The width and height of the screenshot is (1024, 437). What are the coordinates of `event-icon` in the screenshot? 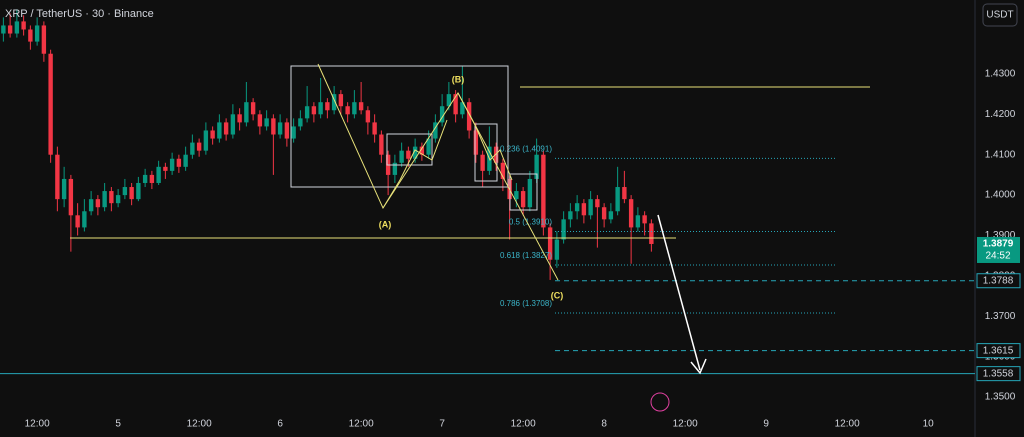 It's located at (660, 402).